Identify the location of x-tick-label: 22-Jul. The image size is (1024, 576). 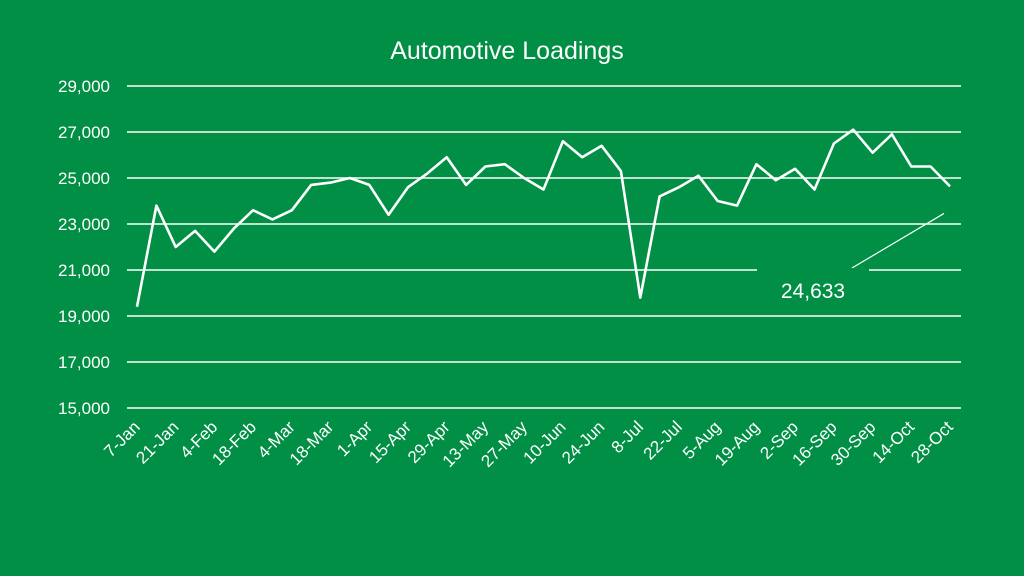
(663, 440).